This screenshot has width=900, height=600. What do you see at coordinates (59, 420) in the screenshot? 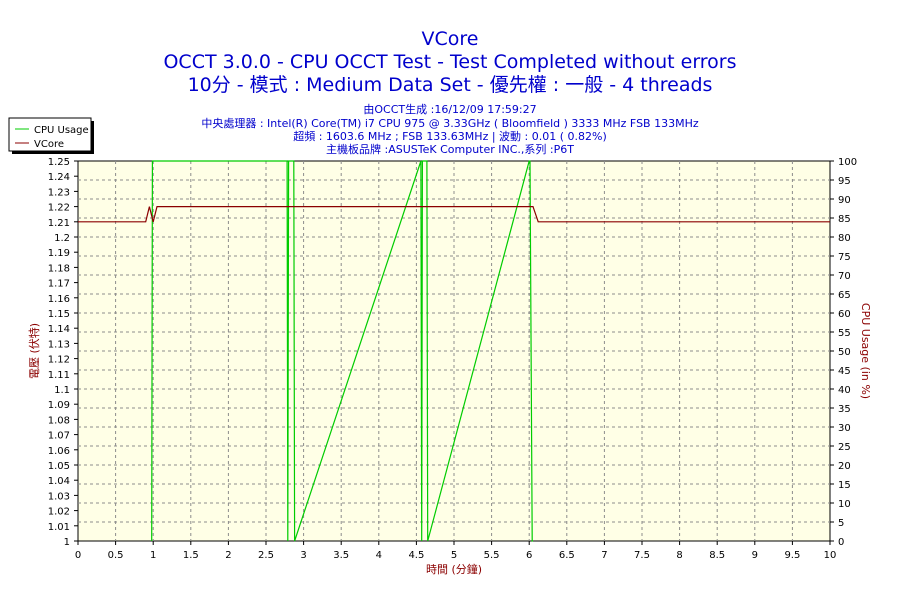
I see `y-left-tick-label: 1.08` at bounding box center [59, 420].